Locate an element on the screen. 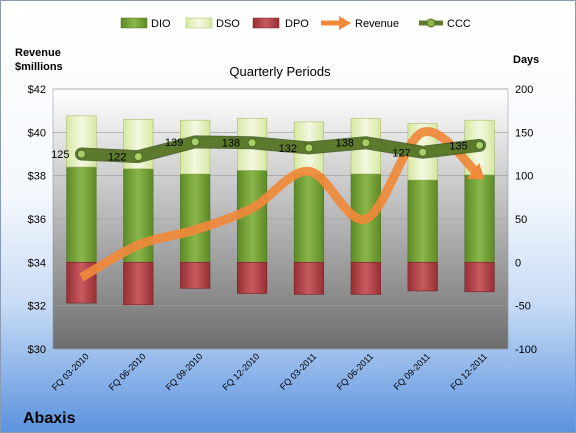 This screenshot has width=576, height=433. company-name: Abaxis is located at coordinates (49, 418).